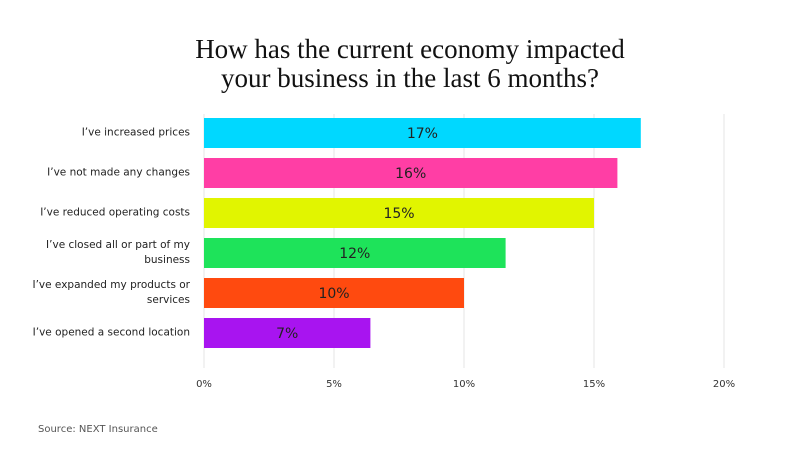 Image resolution: width=802 pixels, height=454 pixels. Describe the element at coordinates (135, 132) in the screenshot. I see `category-label: I’ve increased prices` at that location.